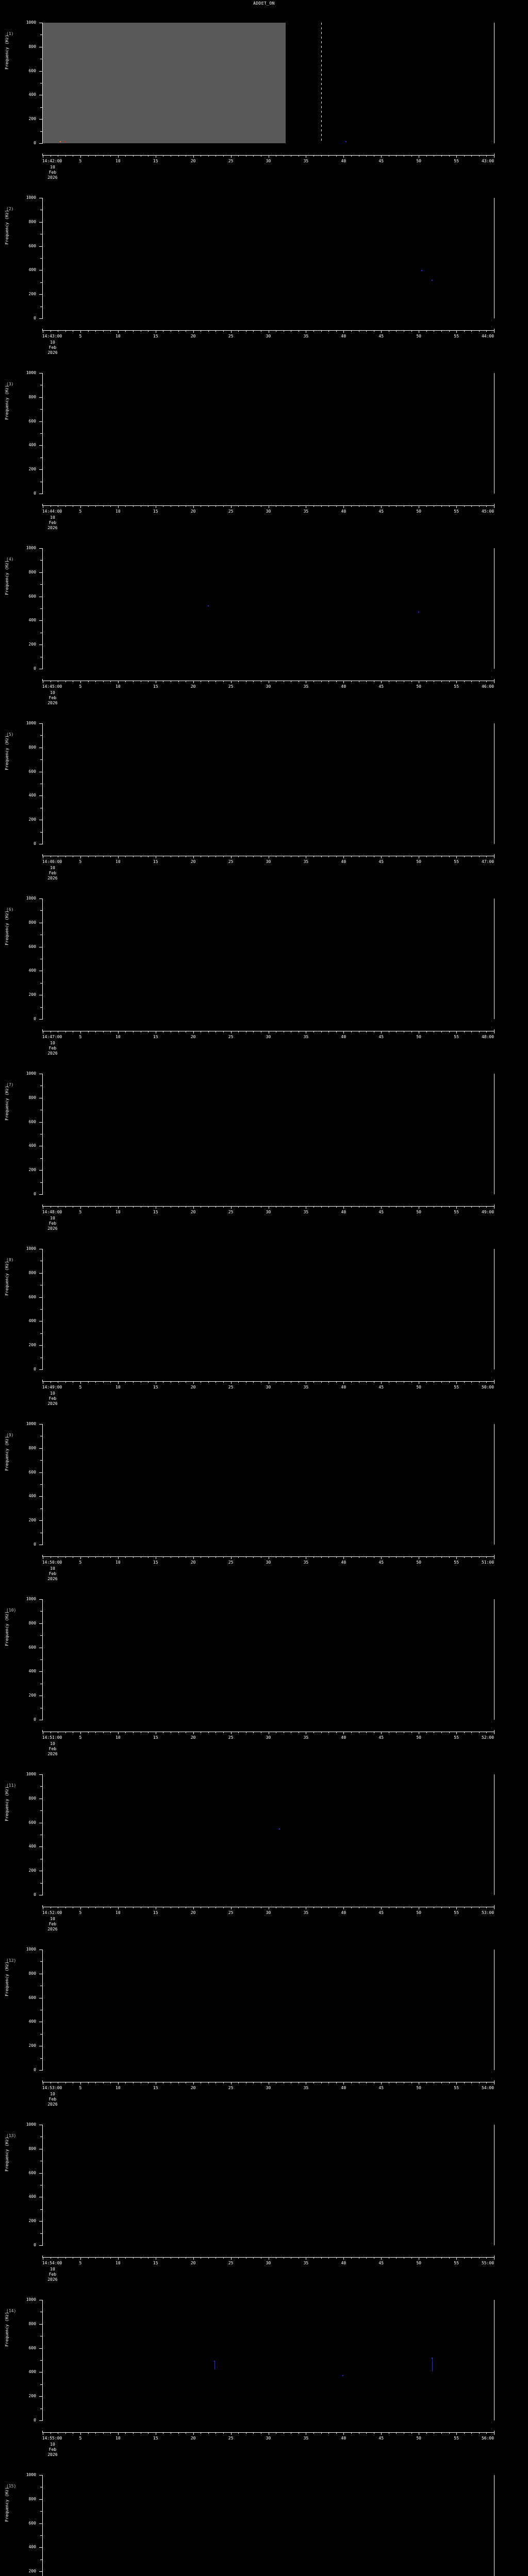  Describe the element at coordinates (52, 2263) in the screenshot. I see `x-axis-start-label: 14:54:00` at that location.